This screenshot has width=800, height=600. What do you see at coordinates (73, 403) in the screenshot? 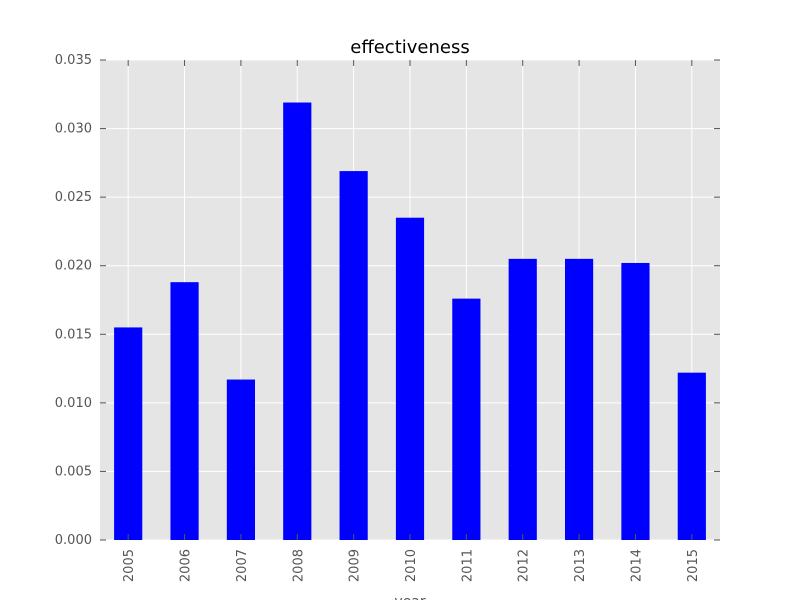
I see `y-tick-label: 0.010` at bounding box center [73, 403].